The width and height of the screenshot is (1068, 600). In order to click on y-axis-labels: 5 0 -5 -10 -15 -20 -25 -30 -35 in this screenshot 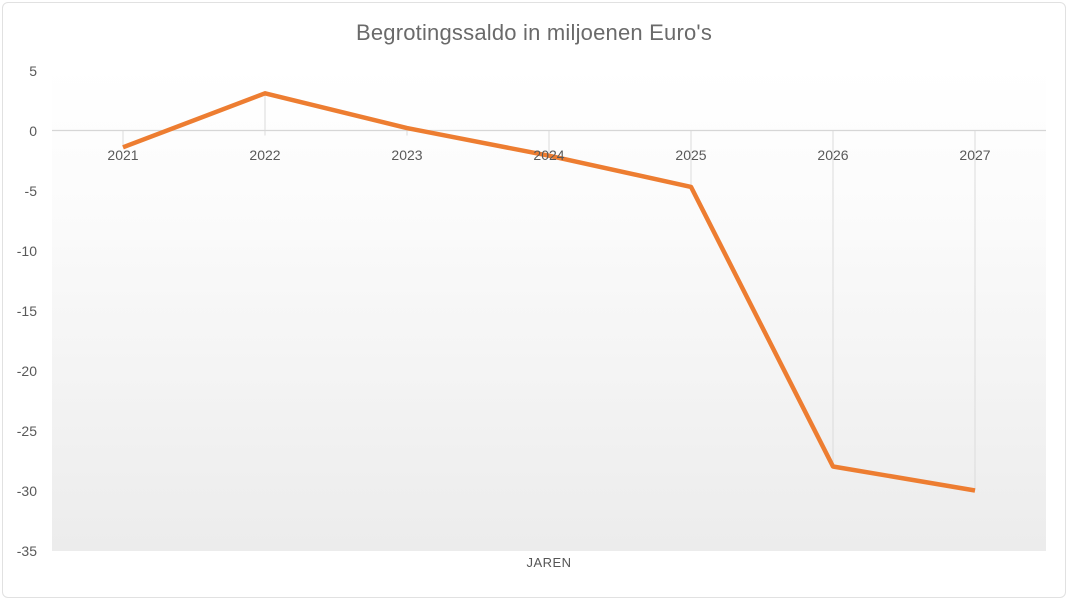, I will do `click(18, 300)`.